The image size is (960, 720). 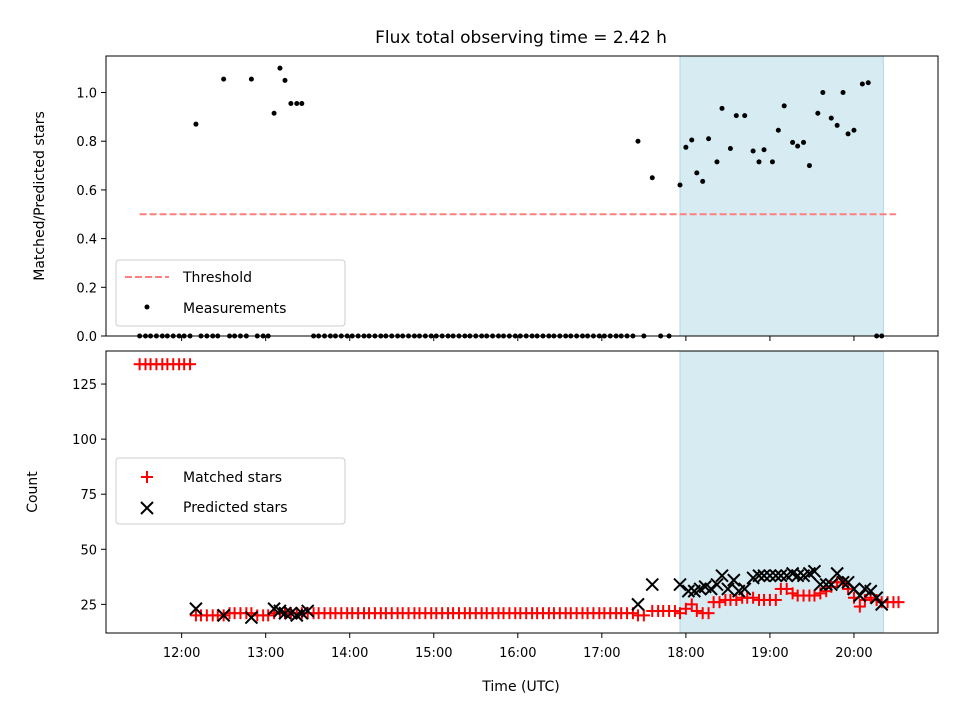 I want to click on top-ytick-label: 0.4, so click(x=86, y=240).